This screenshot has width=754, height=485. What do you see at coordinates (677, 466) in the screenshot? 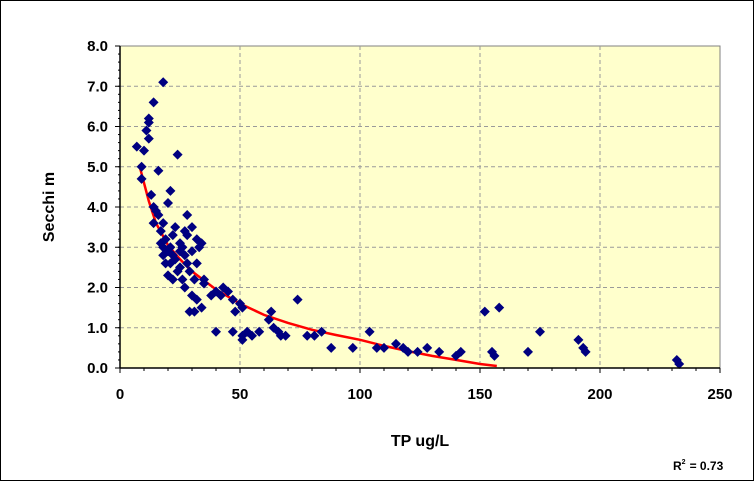
I see `r-squared-symbol: R` at bounding box center [677, 466].